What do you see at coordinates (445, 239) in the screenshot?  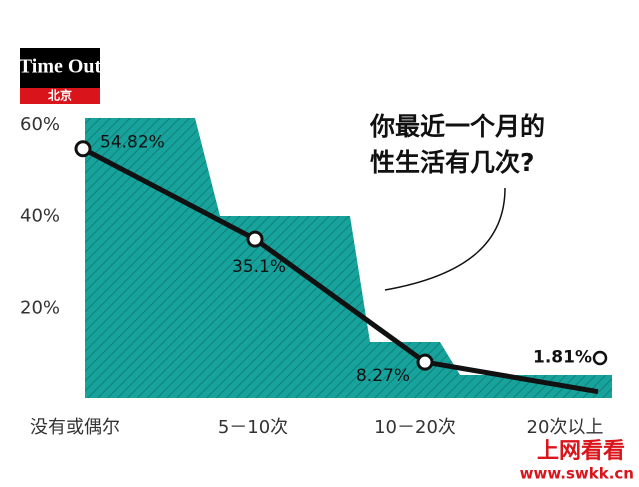 I see `speech-pointer` at bounding box center [445, 239].